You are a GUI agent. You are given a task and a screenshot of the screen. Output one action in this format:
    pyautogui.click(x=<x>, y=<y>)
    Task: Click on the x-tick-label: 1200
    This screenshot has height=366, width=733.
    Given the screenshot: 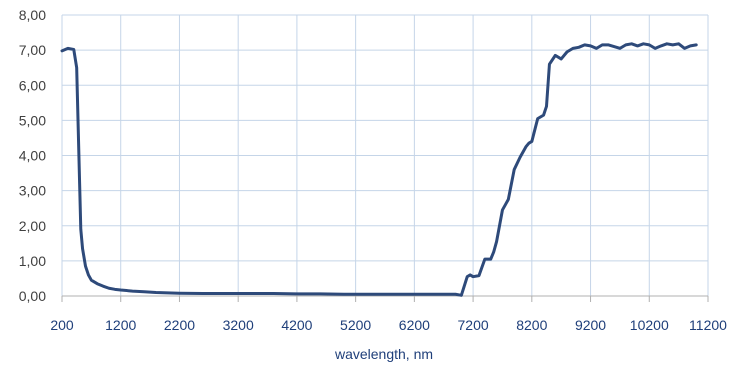 What is the action you would take?
    pyautogui.click(x=120, y=325)
    